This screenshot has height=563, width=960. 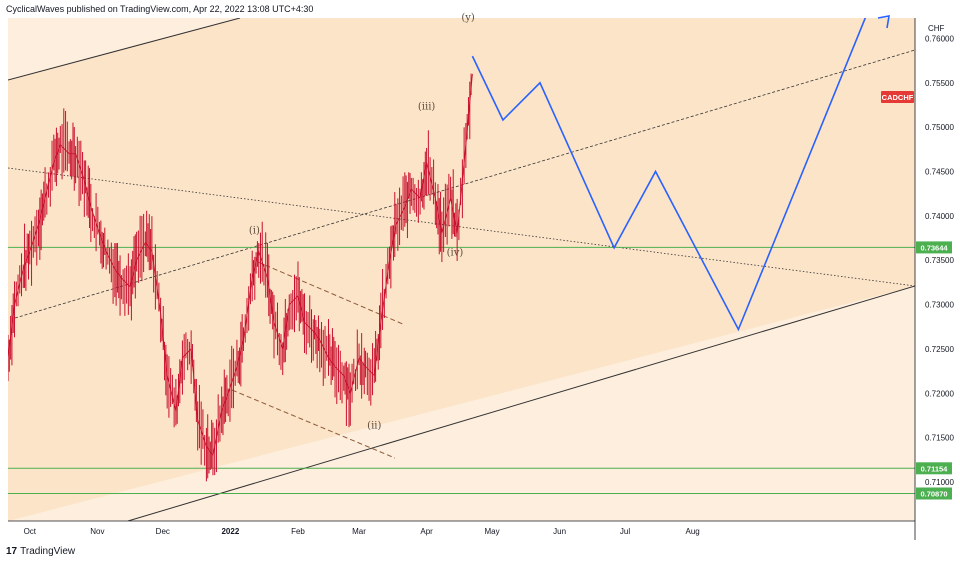 I want to click on time-tick-label: Apr, so click(x=426, y=531).